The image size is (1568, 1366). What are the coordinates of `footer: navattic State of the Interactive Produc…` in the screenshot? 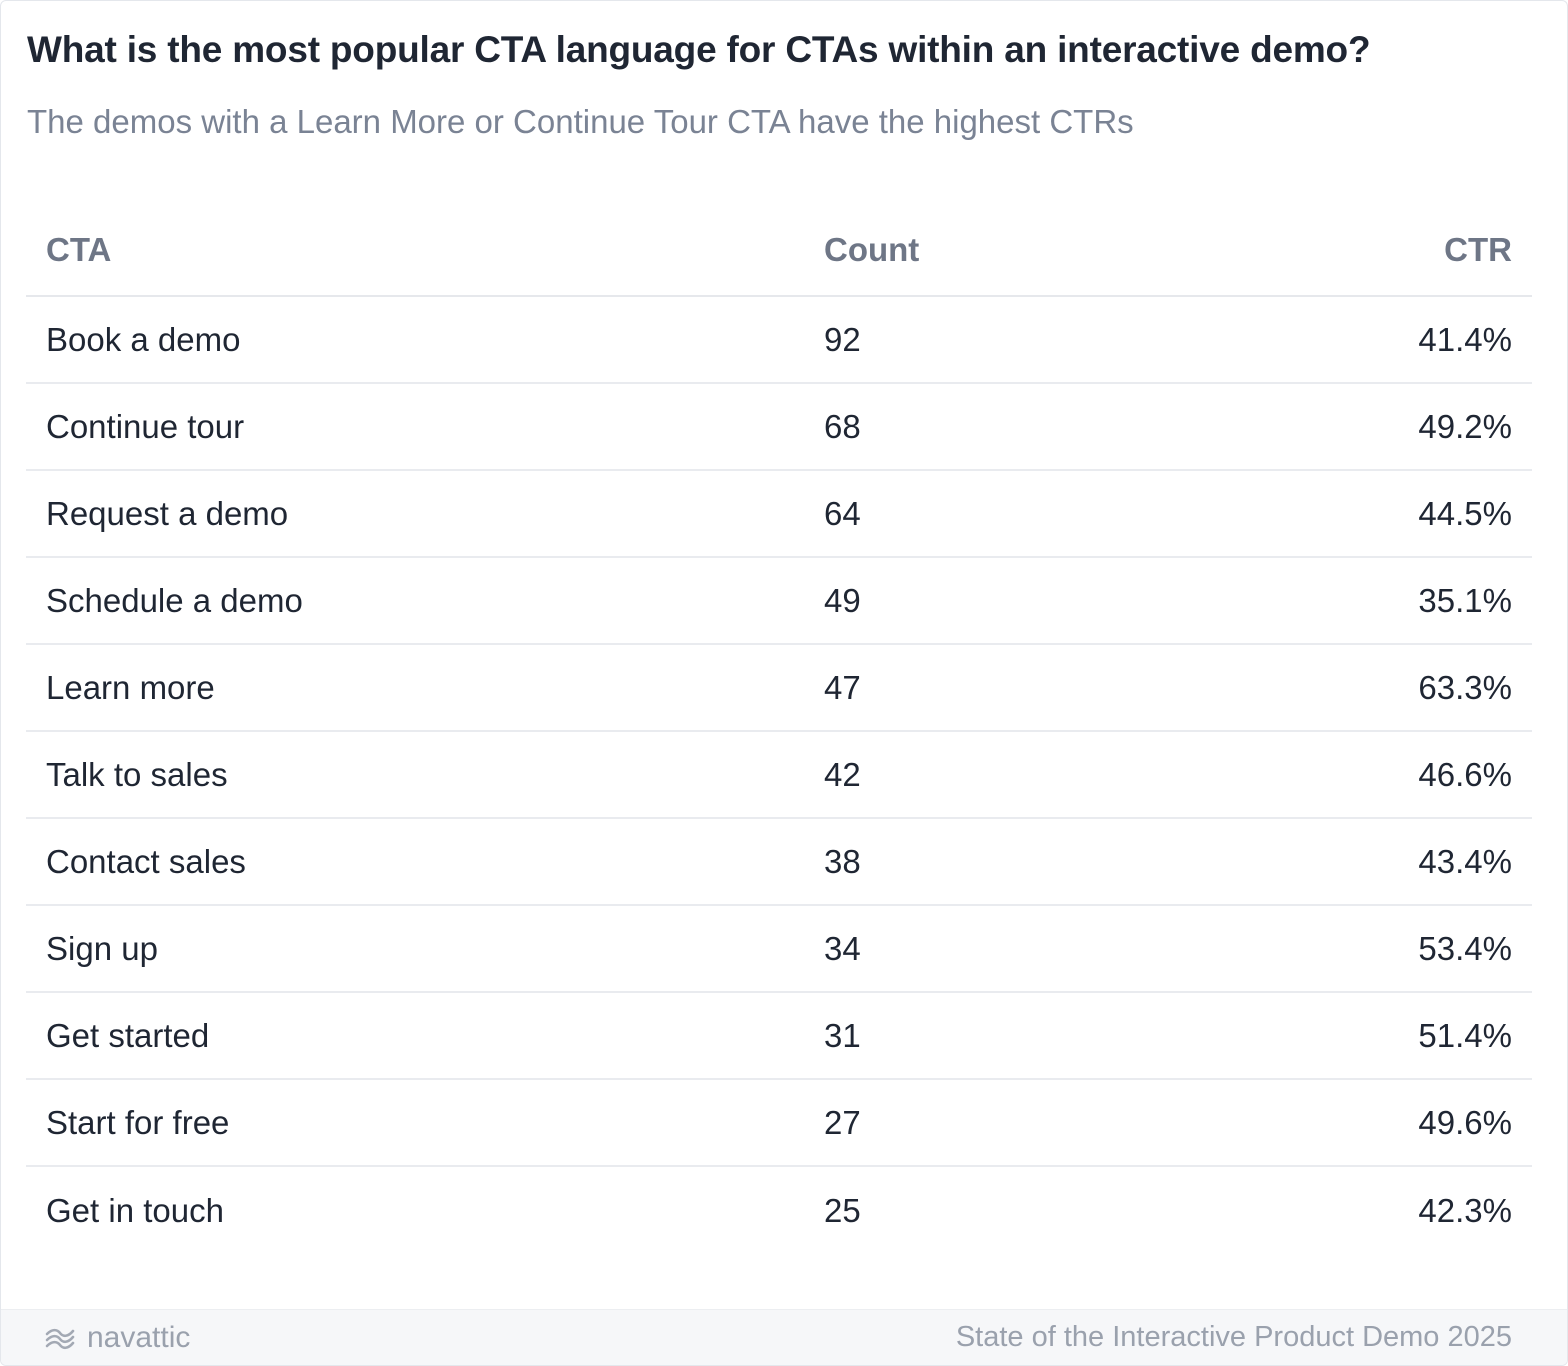 It's located at (784, 1337).